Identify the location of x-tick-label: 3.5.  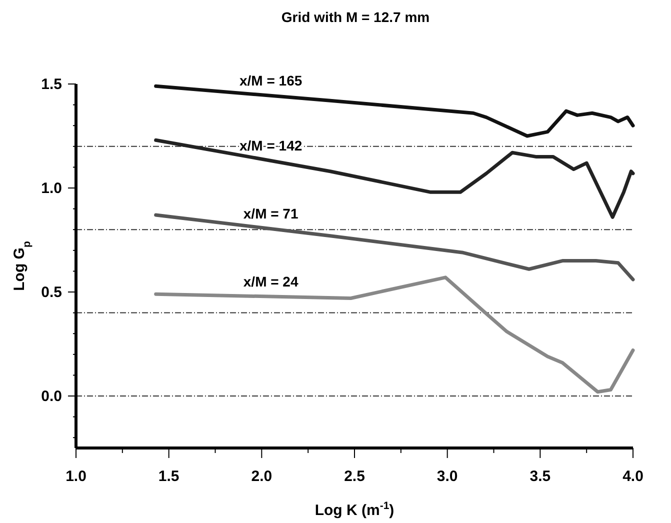
(540, 476).